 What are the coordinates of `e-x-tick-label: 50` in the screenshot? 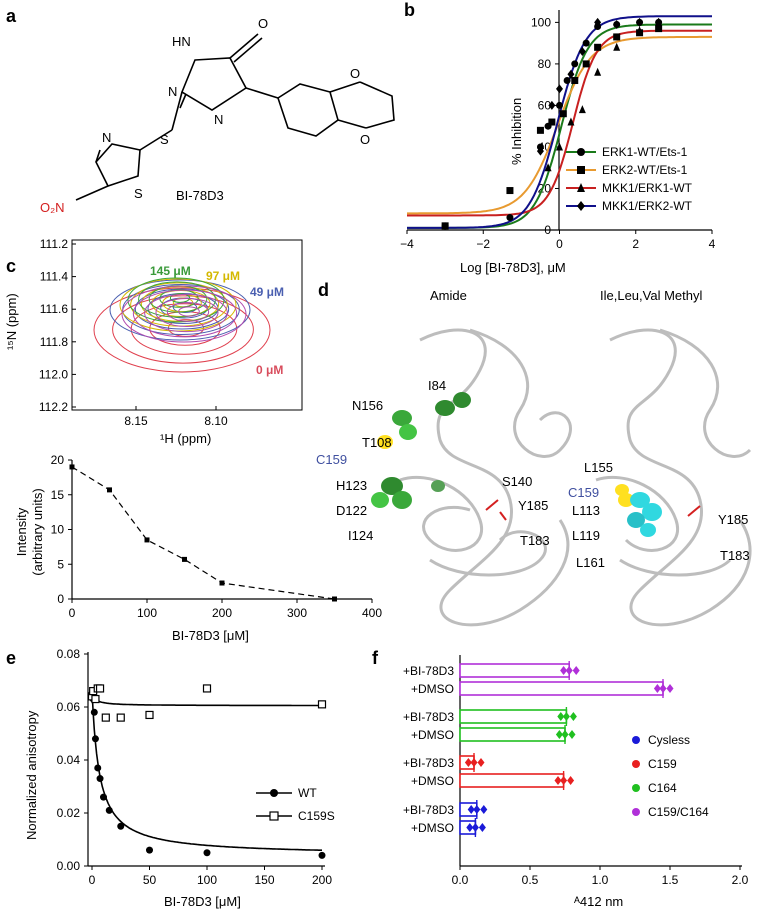 It's located at (150, 880).